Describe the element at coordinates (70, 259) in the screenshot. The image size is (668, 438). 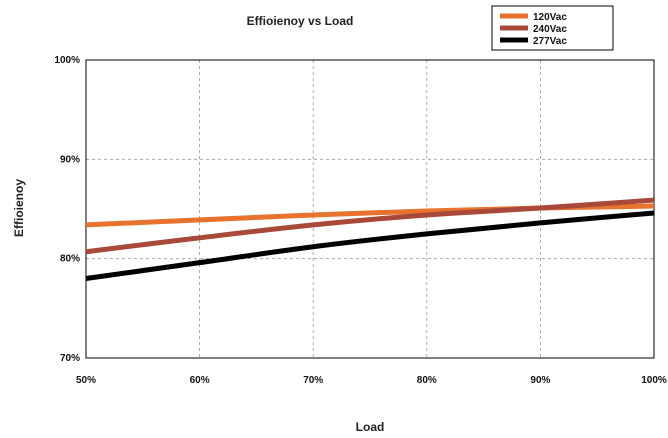
I see `y-tick-label: 80%` at that location.